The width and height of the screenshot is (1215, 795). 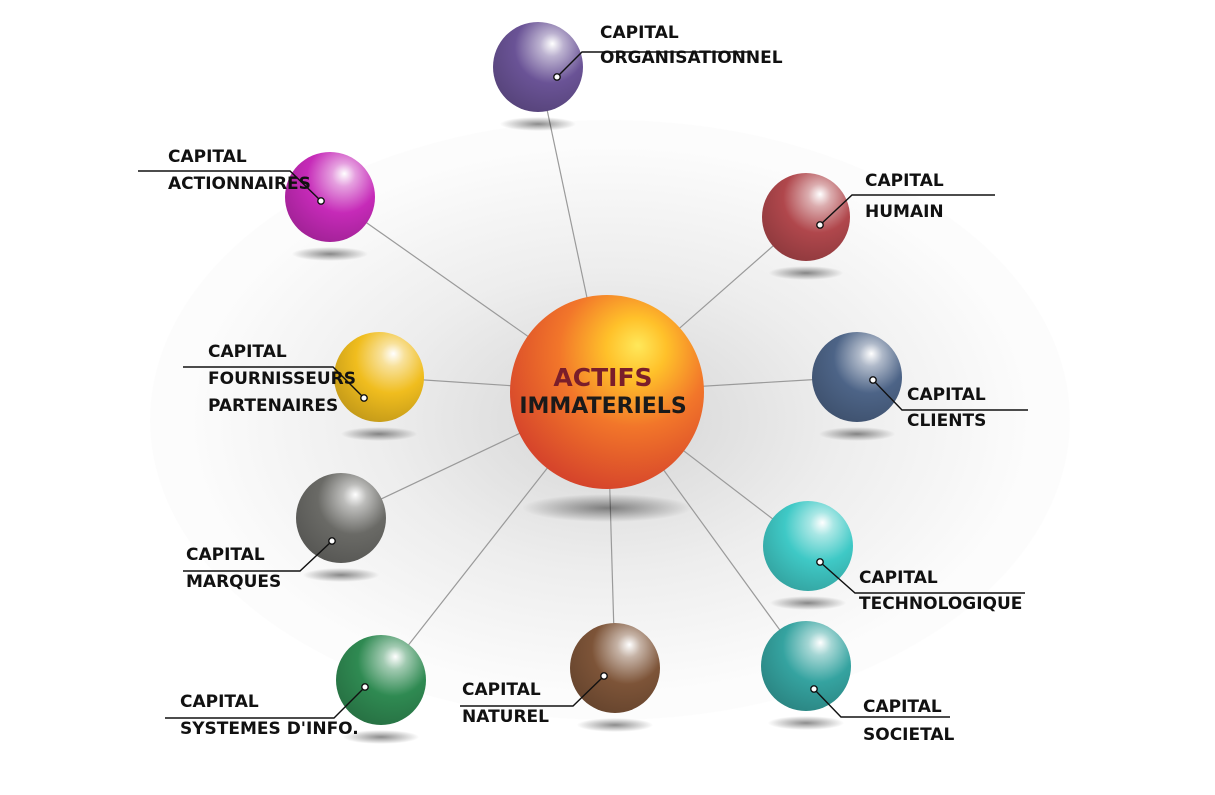 I want to click on callout-line-technologique, so click(x=922, y=577).